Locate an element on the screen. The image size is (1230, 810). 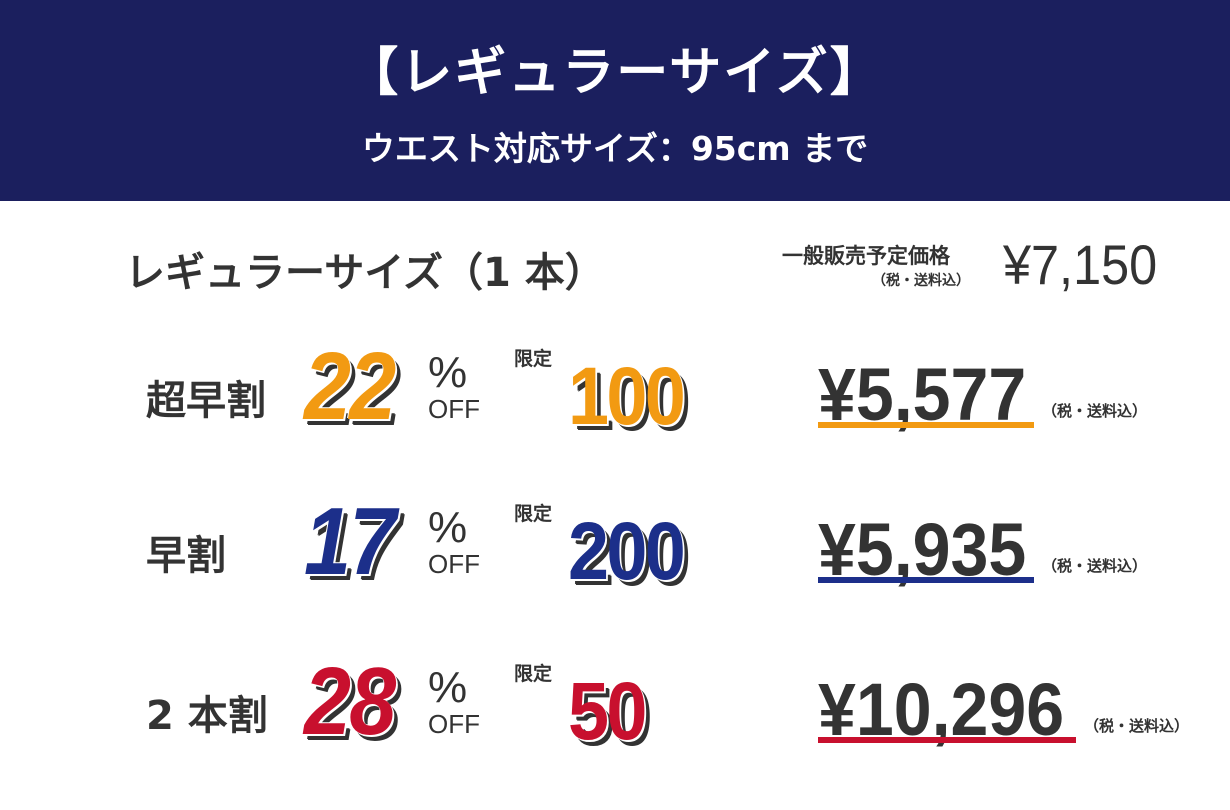
limited-quantity: 200 is located at coordinates (627, 551).